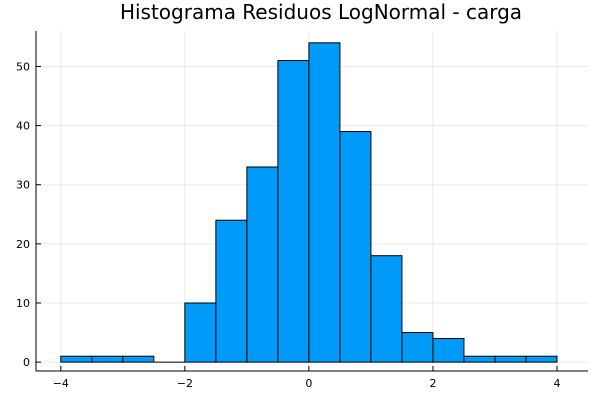  I want to click on y-tick-label-5: 50, so click(23, 66).